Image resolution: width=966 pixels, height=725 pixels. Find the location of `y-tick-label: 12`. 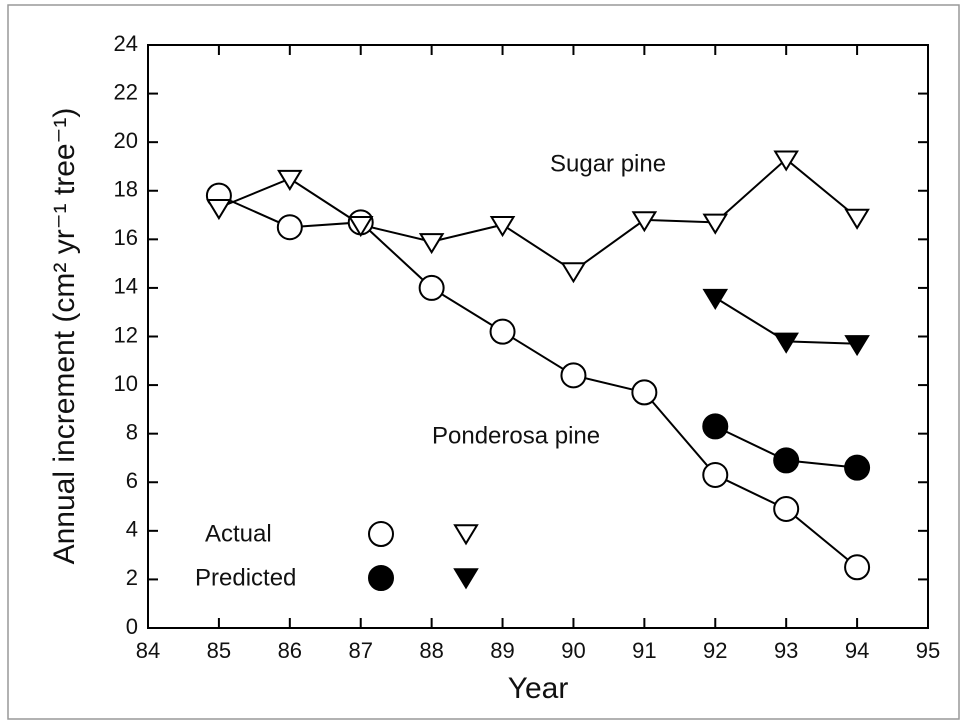

y-tick-label: 12 is located at coordinates (126, 334).